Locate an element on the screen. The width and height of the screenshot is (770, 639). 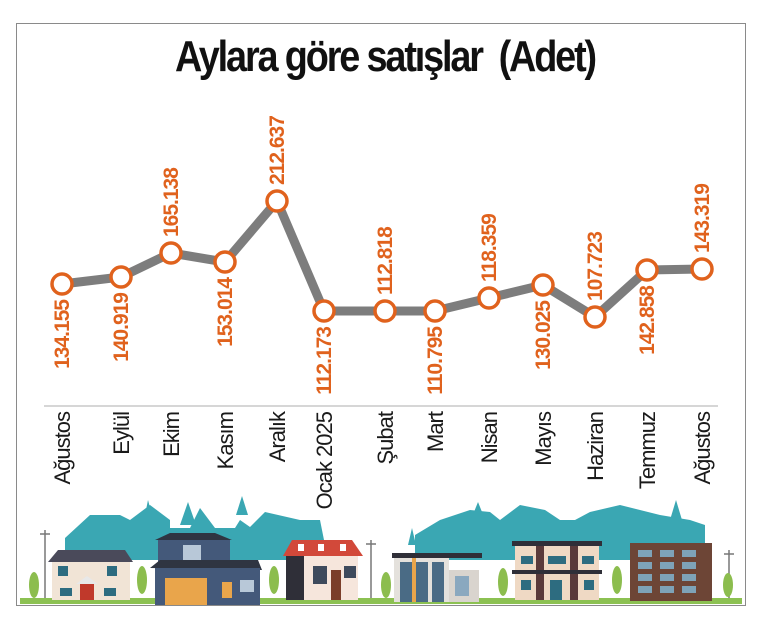
value-label: 143.319 is located at coordinates (702, 218).